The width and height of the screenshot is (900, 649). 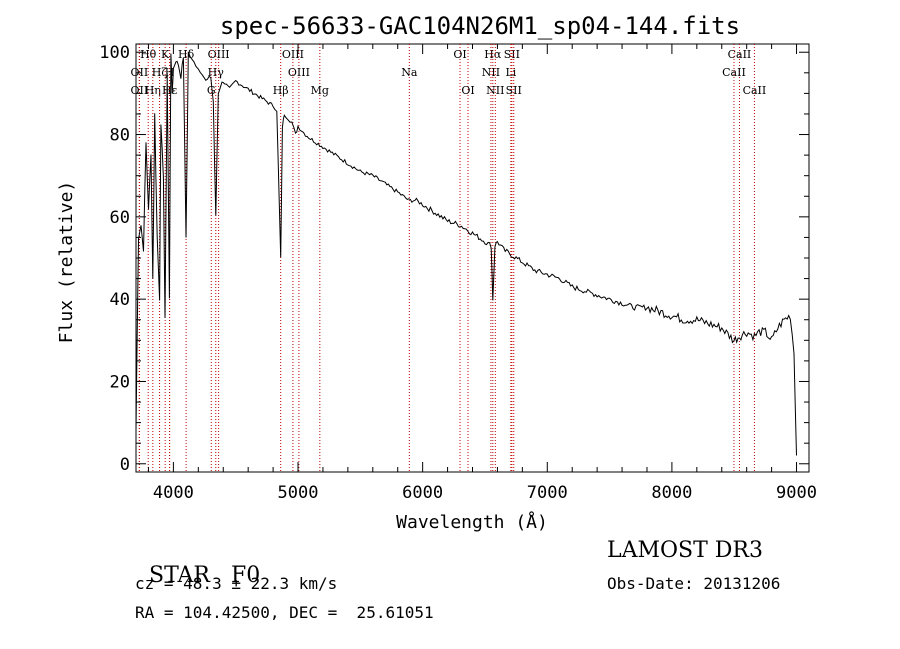 What do you see at coordinates (796, 493) in the screenshot?
I see `x-tick-label: 9000` at bounding box center [796, 493].